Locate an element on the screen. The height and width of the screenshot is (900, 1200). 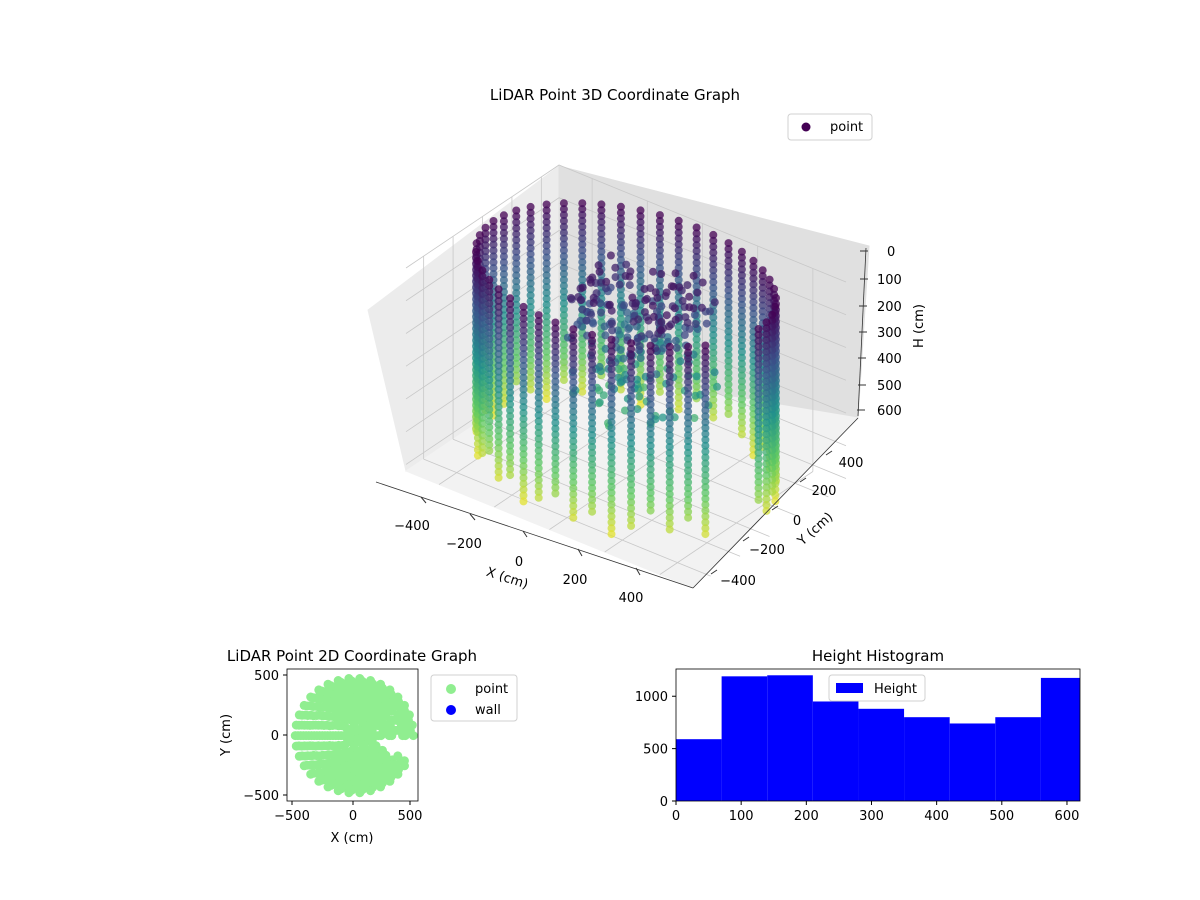
plot-frame-hist is located at coordinates (878, 735).